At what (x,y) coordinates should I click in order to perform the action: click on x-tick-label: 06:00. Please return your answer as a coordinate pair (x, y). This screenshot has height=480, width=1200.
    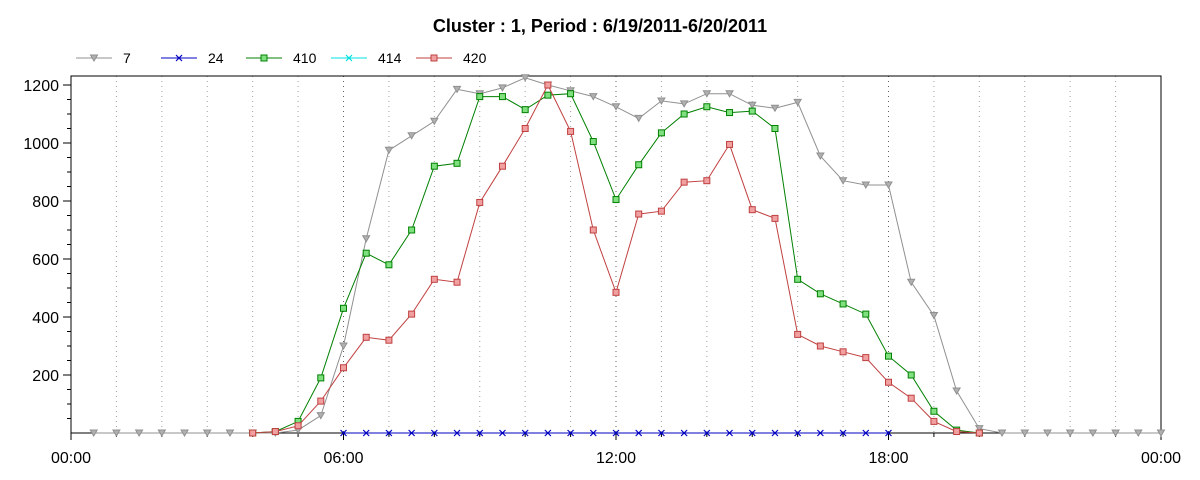
    Looking at the image, I should click on (343, 458).